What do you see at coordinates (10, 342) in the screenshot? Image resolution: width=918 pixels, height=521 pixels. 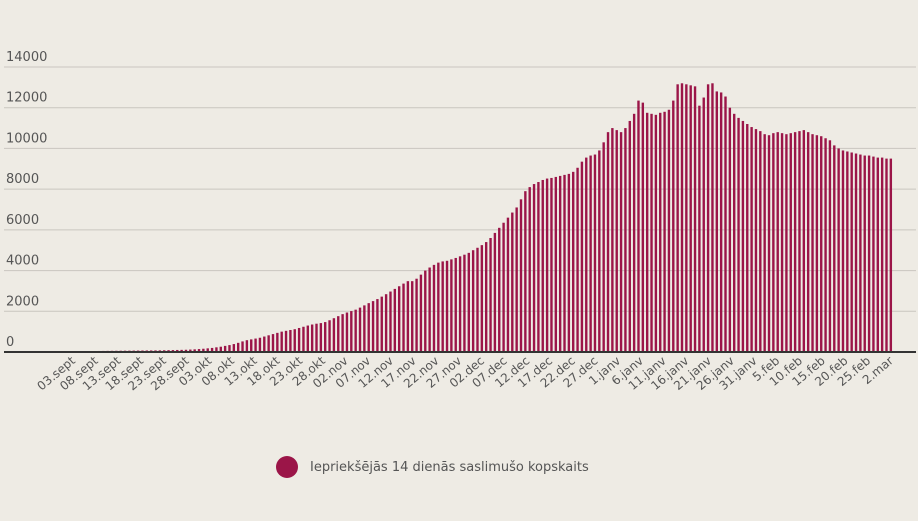 I see `y-tick-label: 0` at bounding box center [10, 342].